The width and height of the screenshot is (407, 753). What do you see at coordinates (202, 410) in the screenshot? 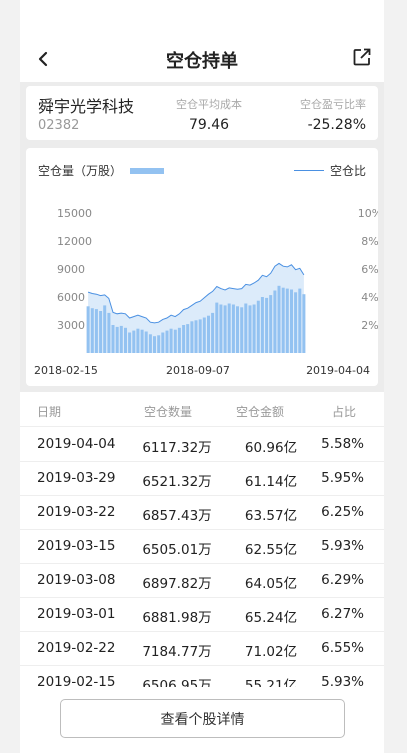
I see `table-header: 日期 空仓数量 空仓金额 占比` at bounding box center [202, 410].